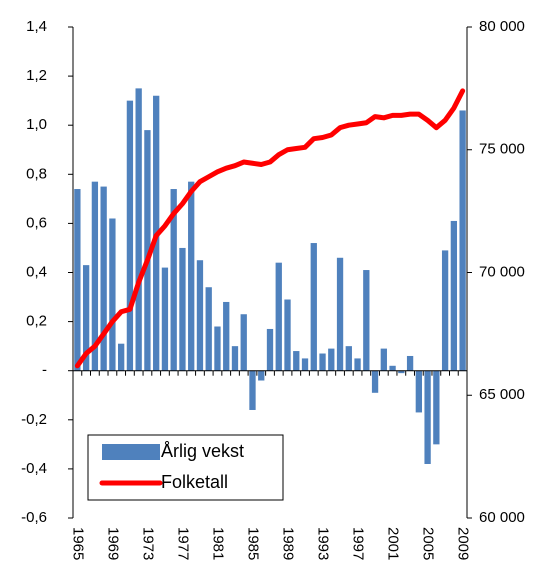 The image size is (558, 583). Describe the element at coordinates (147, 543) in the screenshot. I see `x-tick-label: 1973` at that location.